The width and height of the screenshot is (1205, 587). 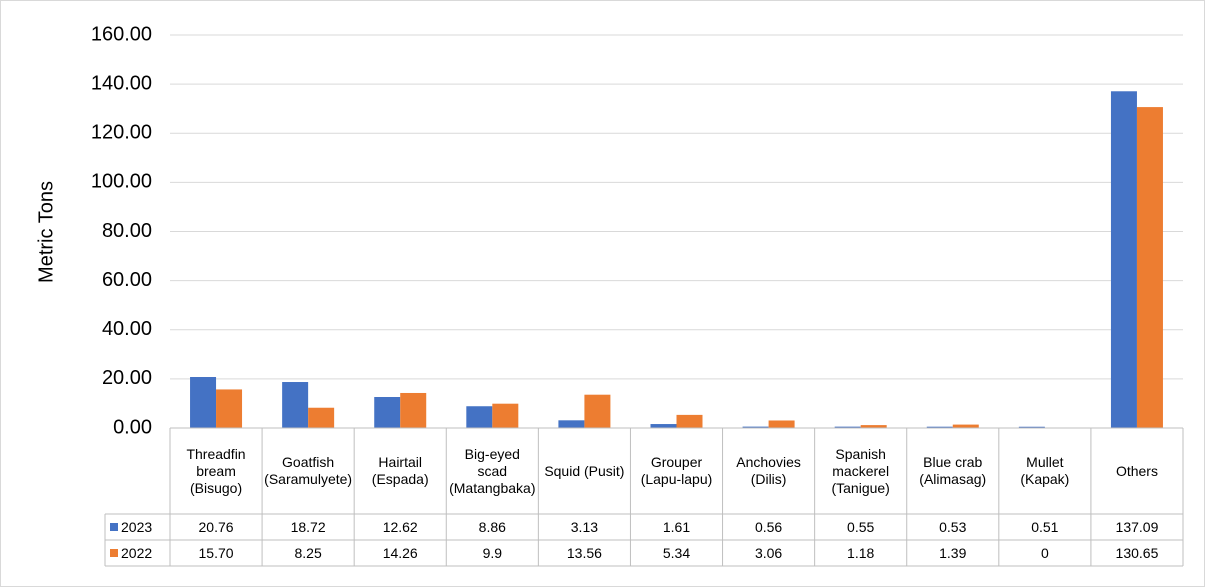 What do you see at coordinates (137, 526) in the screenshot?
I see `legend-label: 2023` at bounding box center [137, 526].